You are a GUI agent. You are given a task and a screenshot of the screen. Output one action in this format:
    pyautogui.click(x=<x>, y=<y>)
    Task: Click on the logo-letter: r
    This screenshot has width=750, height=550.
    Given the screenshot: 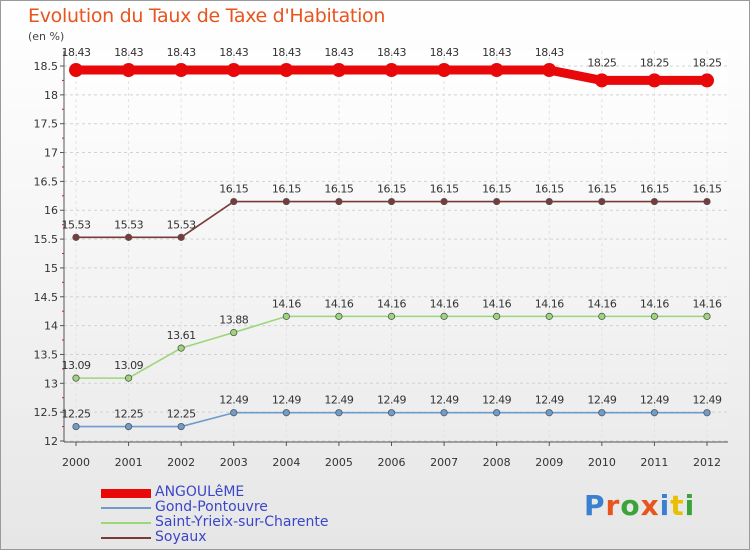 What is the action you would take?
    pyautogui.click(x=613, y=505)
    